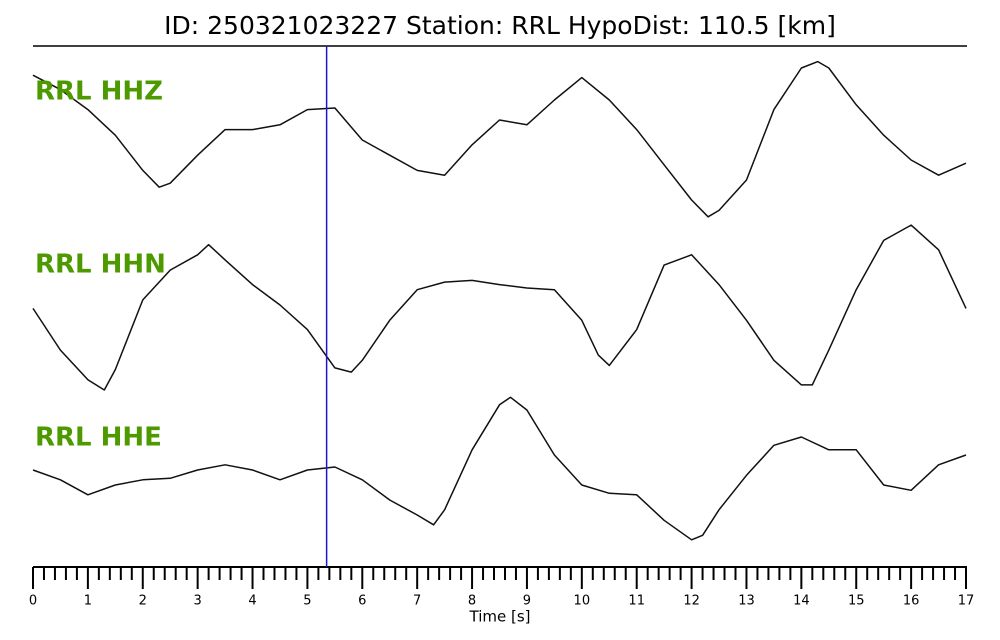  I want to click on x-tick-label: 6, so click(362, 601).